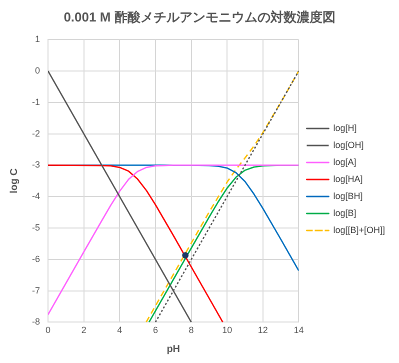 The width and height of the screenshot is (399, 363). What do you see at coordinates (14, 181) in the screenshot?
I see `y-axis-title: log C` at bounding box center [14, 181].